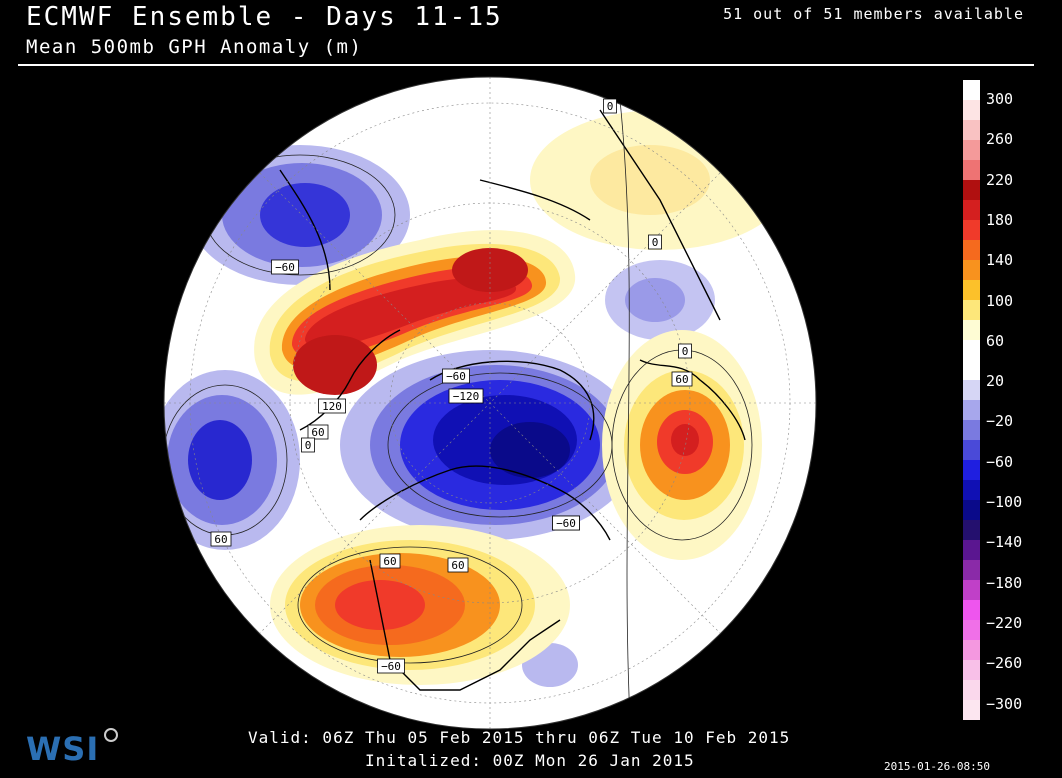 Image resolution: width=1062 pixels, height=778 pixels. Describe the element at coordinates (420, 605) in the screenshot. I see `high-anomaly-usa` at that location.